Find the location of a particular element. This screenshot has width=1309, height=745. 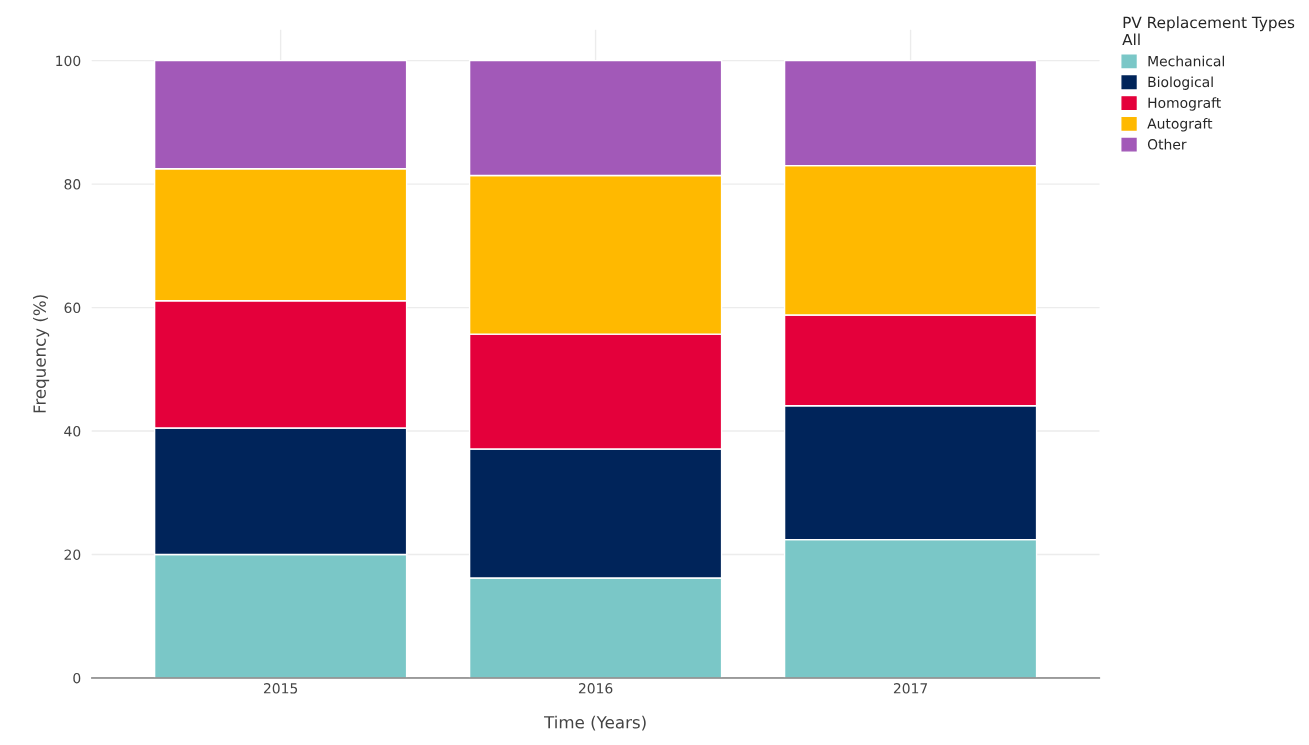

x-tick-label: 2015 is located at coordinates (280, 688).